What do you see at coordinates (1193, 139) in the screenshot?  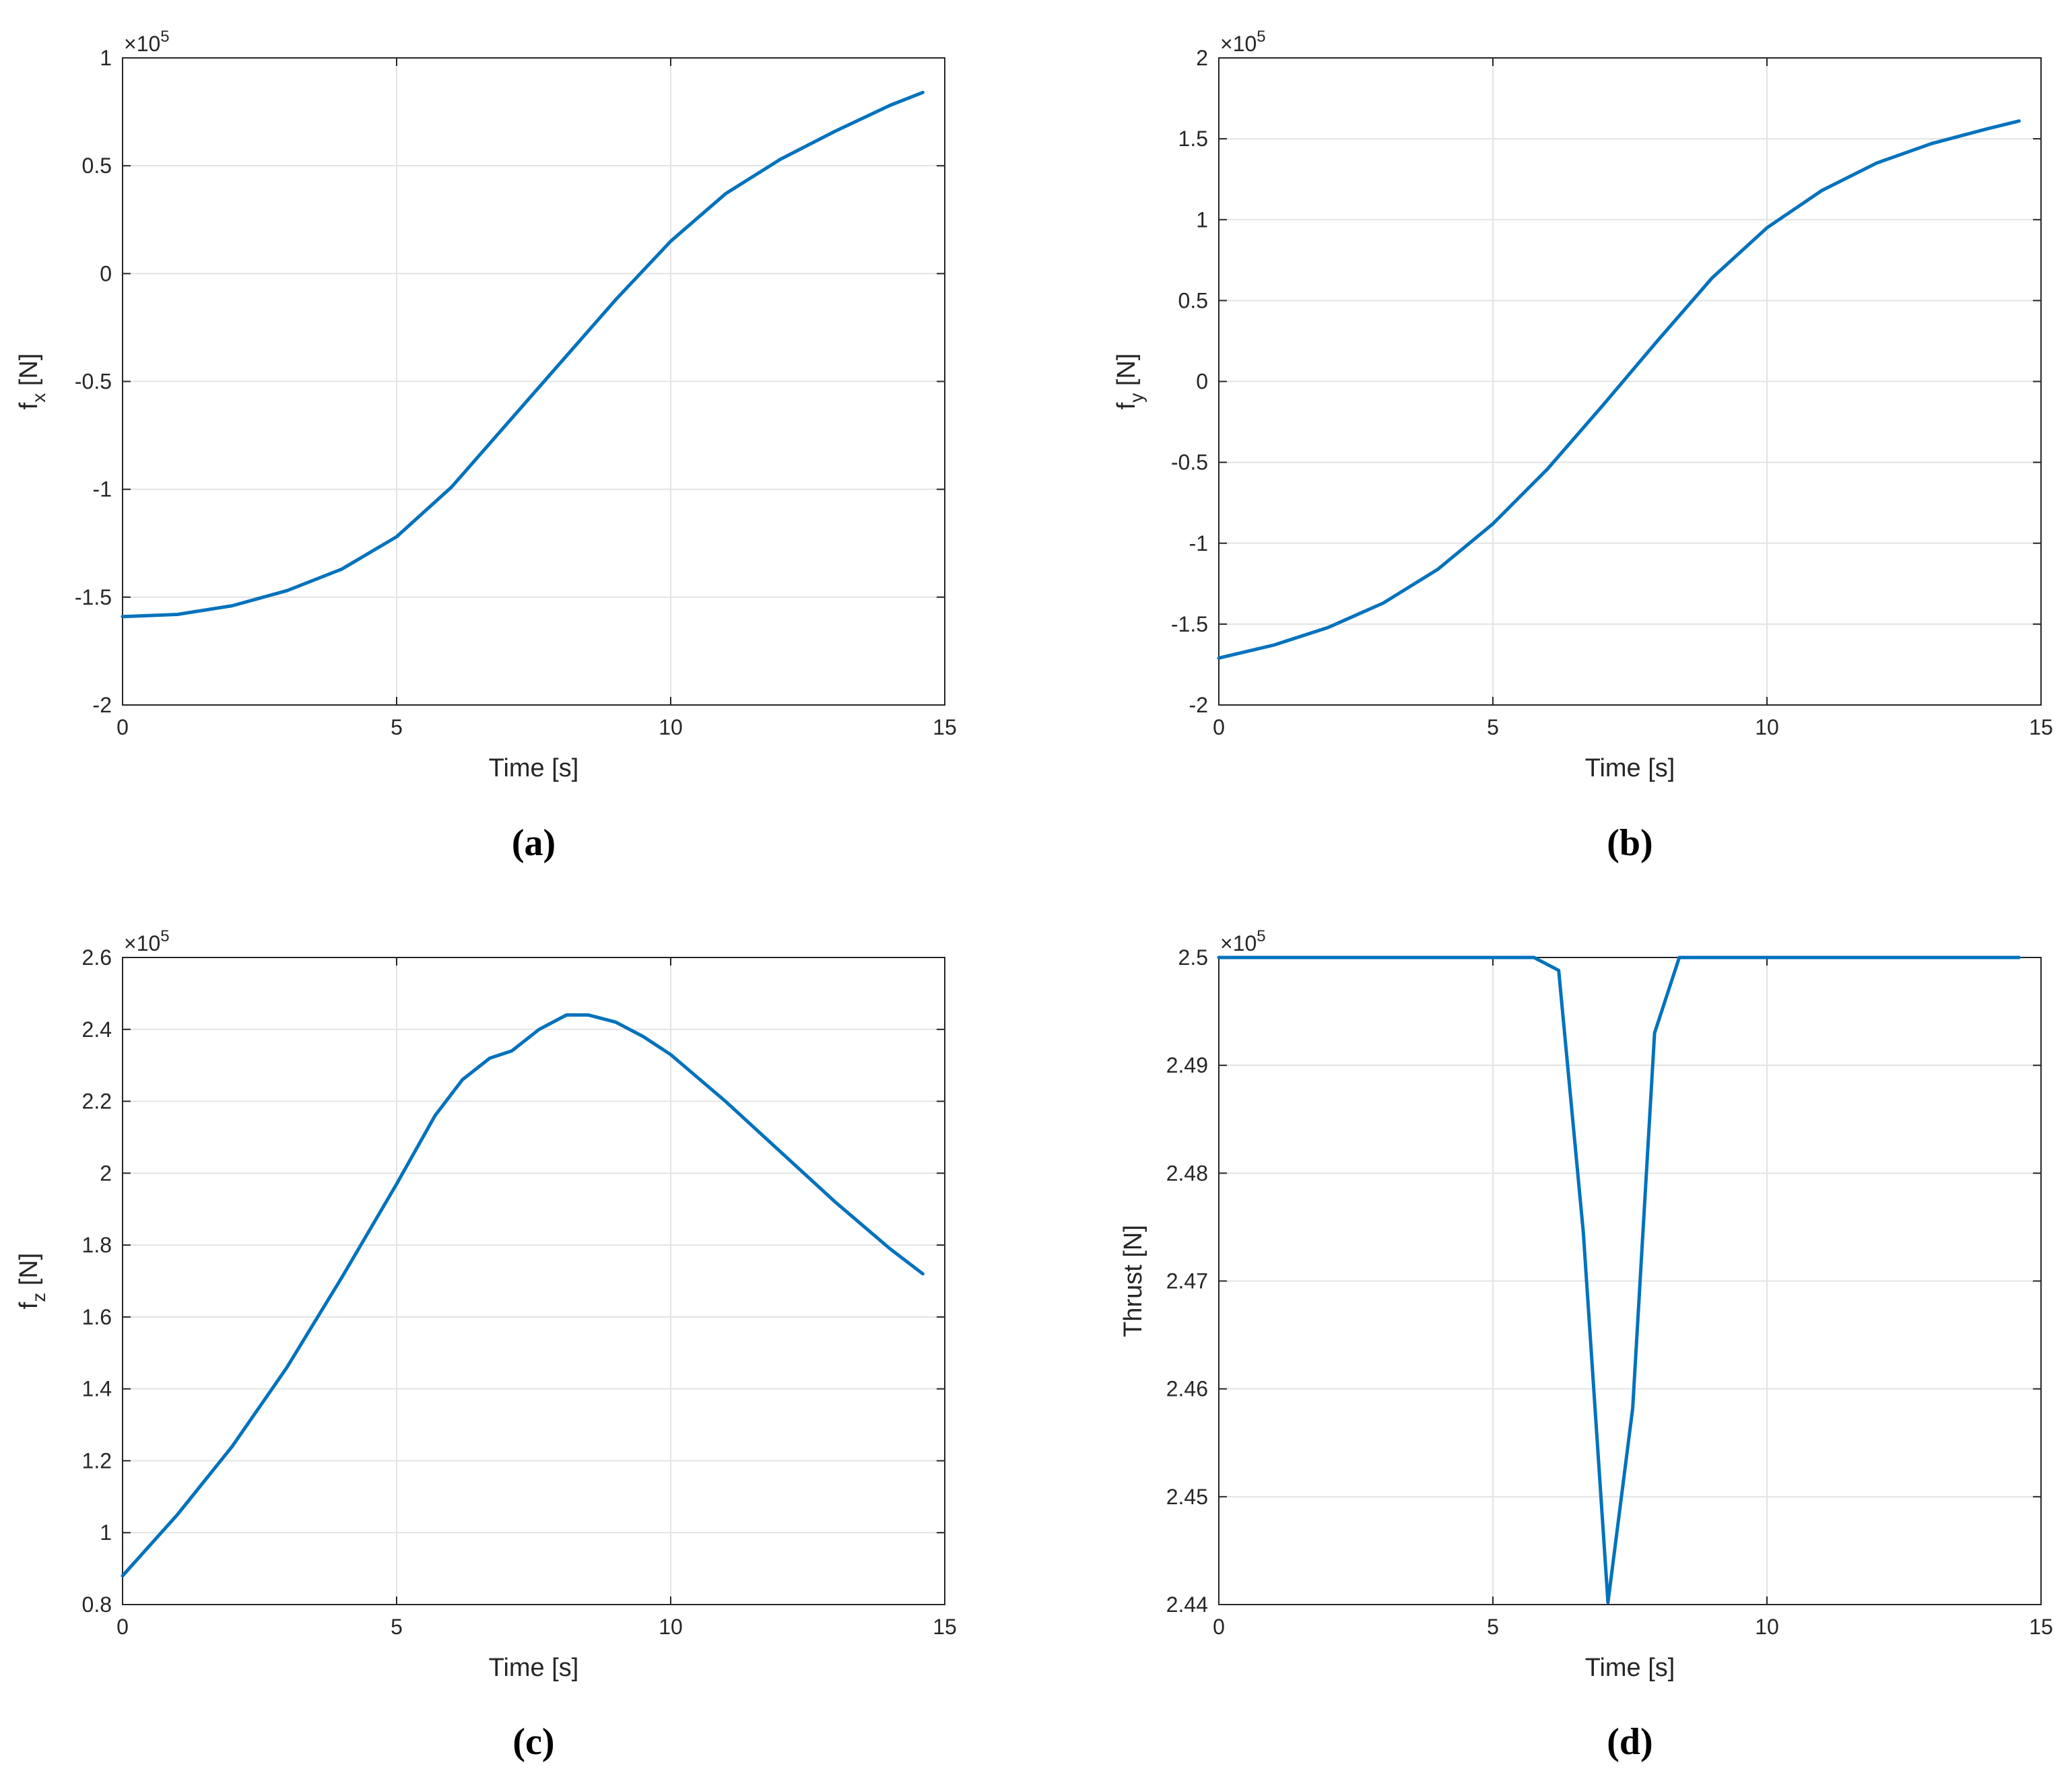 I see `y-tick-label: 1.5` at bounding box center [1193, 139].